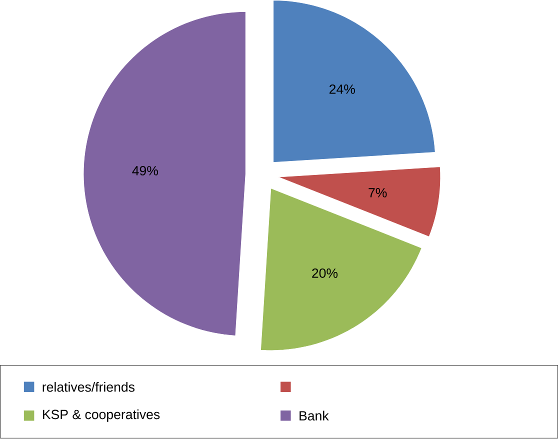  I want to click on legend-label: relatives/friends, so click(88, 387).